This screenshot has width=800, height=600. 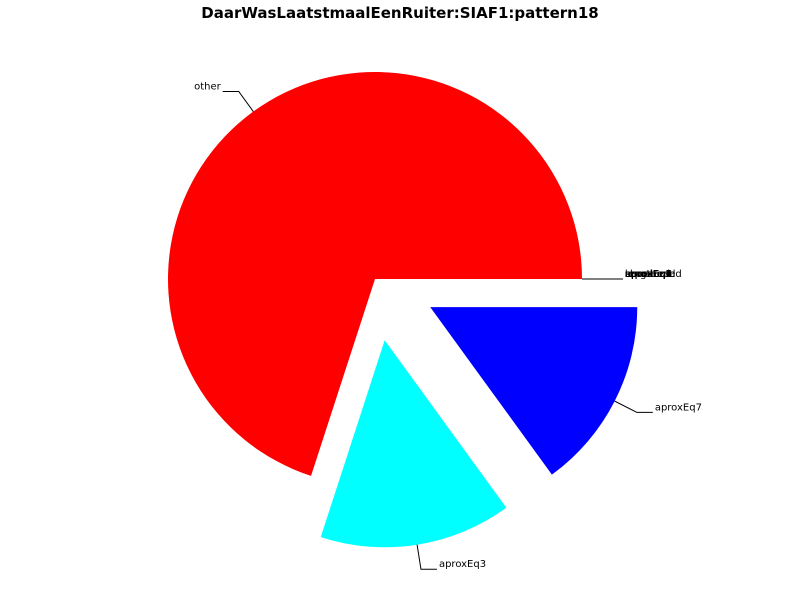 I want to click on slice-label-aproxeq5: aproxEq5, so click(x=648, y=274).